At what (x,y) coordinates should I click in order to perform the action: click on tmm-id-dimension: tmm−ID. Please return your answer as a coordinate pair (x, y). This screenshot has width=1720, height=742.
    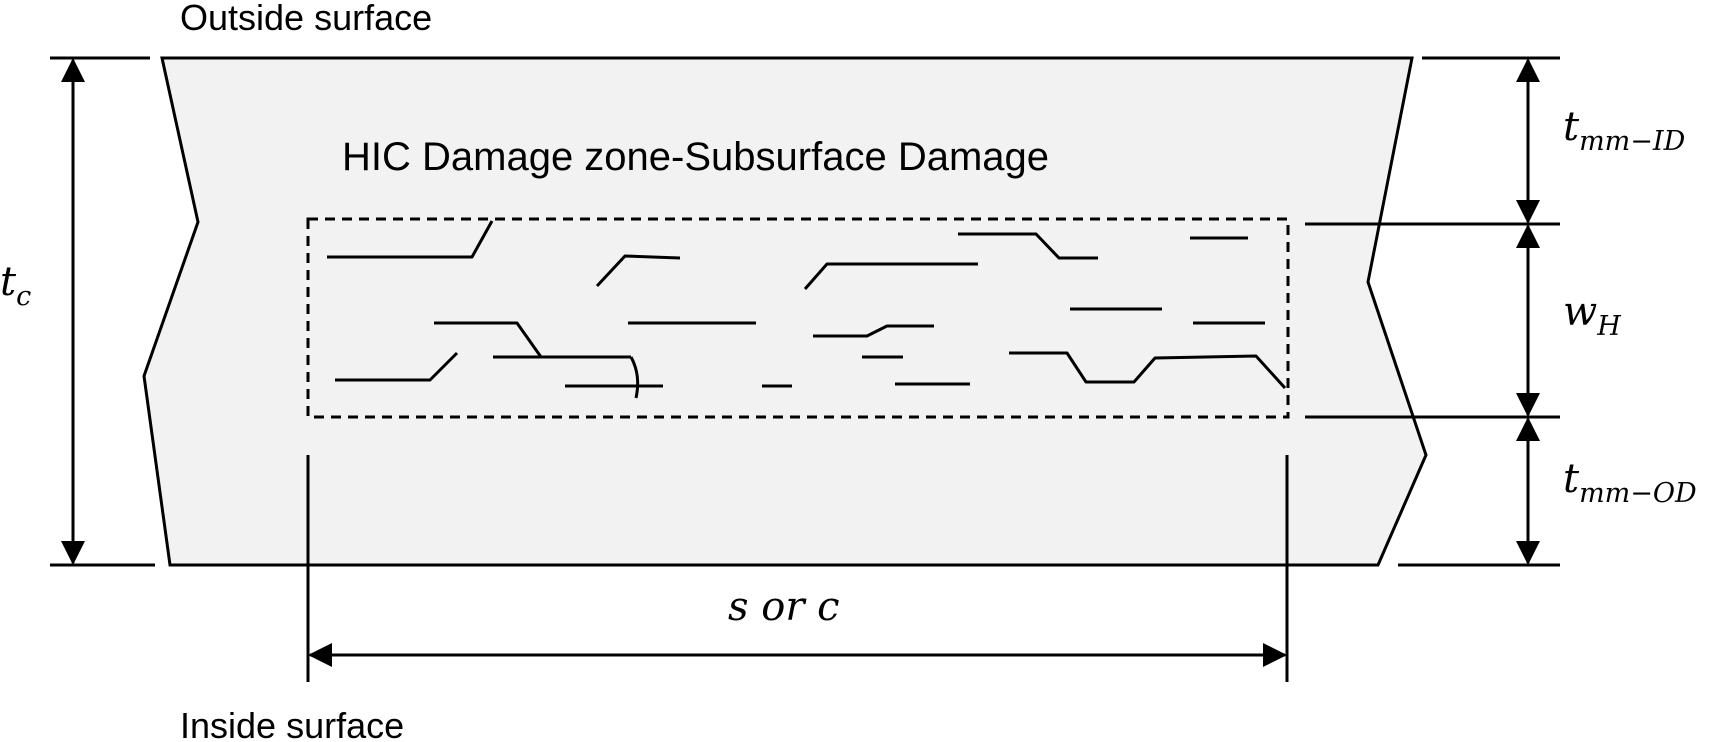
    Looking at the image, I should click on (1601, 141).